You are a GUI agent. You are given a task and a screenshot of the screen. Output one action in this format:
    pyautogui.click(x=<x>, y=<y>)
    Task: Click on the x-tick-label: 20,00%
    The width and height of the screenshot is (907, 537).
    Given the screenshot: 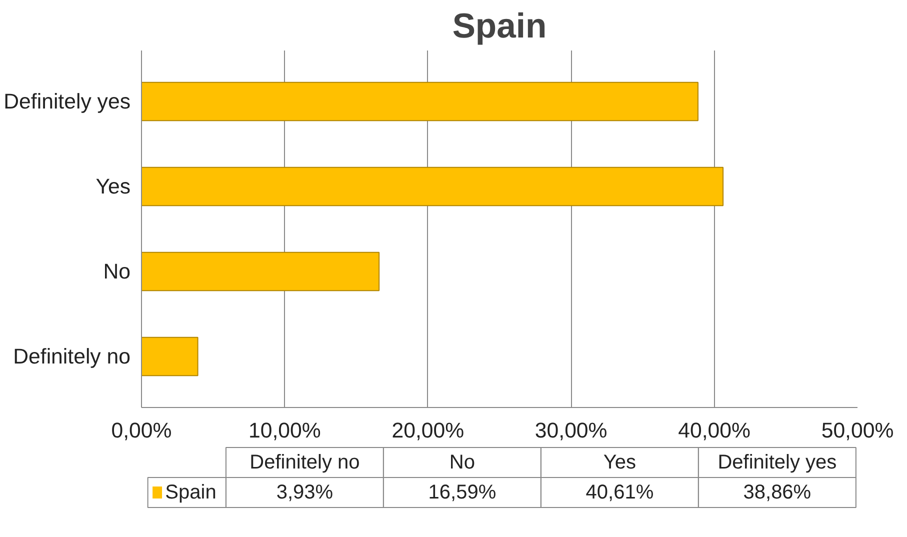 What is the action you would take?
    pyautogui.click(x=428, y=430)
    